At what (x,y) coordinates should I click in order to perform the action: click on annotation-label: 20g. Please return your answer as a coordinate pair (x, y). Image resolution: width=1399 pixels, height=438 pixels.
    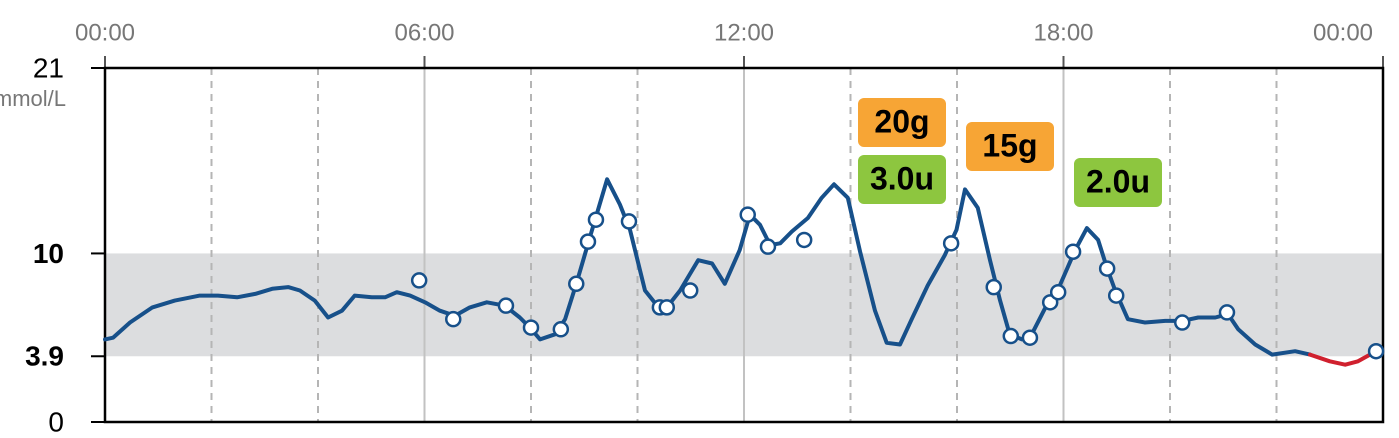
    Looking at the image, I should click on (901, 121).